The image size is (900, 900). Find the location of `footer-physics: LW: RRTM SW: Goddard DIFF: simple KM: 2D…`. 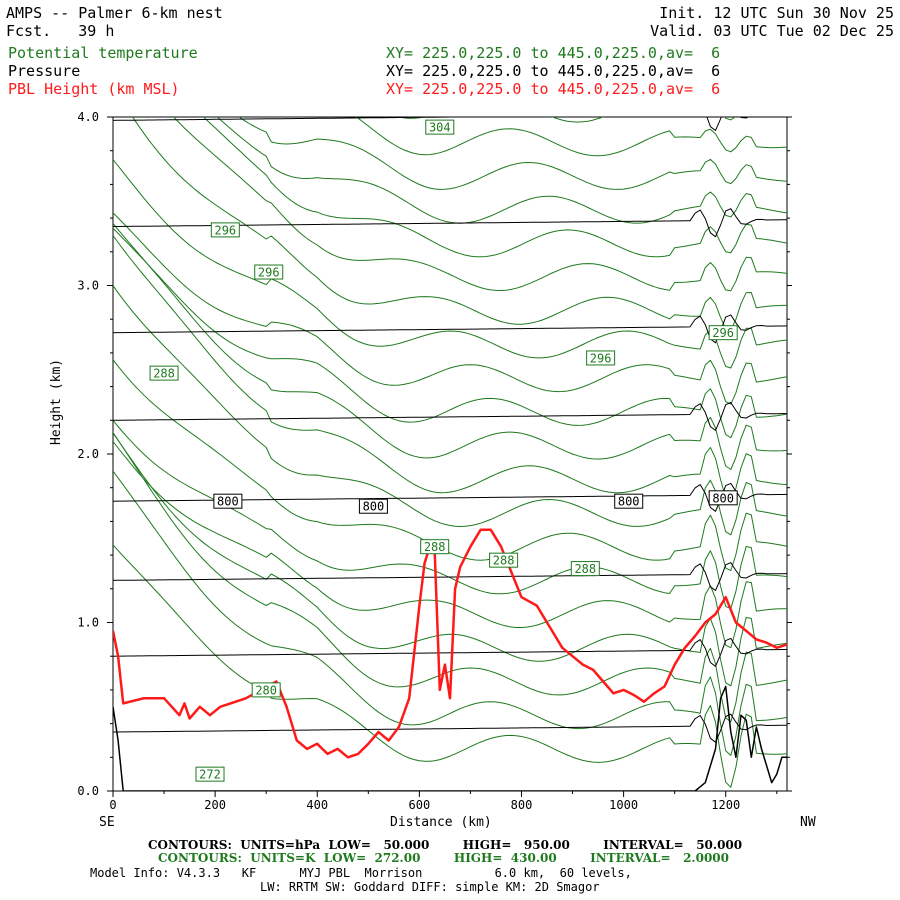

footer-physics: LW: RRTM SW: Goddard DIFF: simple KM: 2D… is located at coordinates (430, 887).